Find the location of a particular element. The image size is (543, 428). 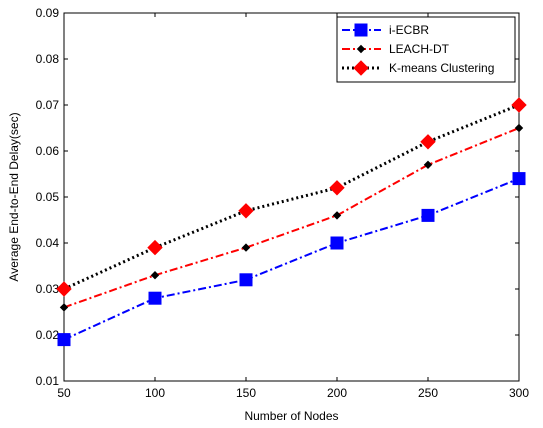

y-tick-label: 0.02 is located at coordinates (48, 335).